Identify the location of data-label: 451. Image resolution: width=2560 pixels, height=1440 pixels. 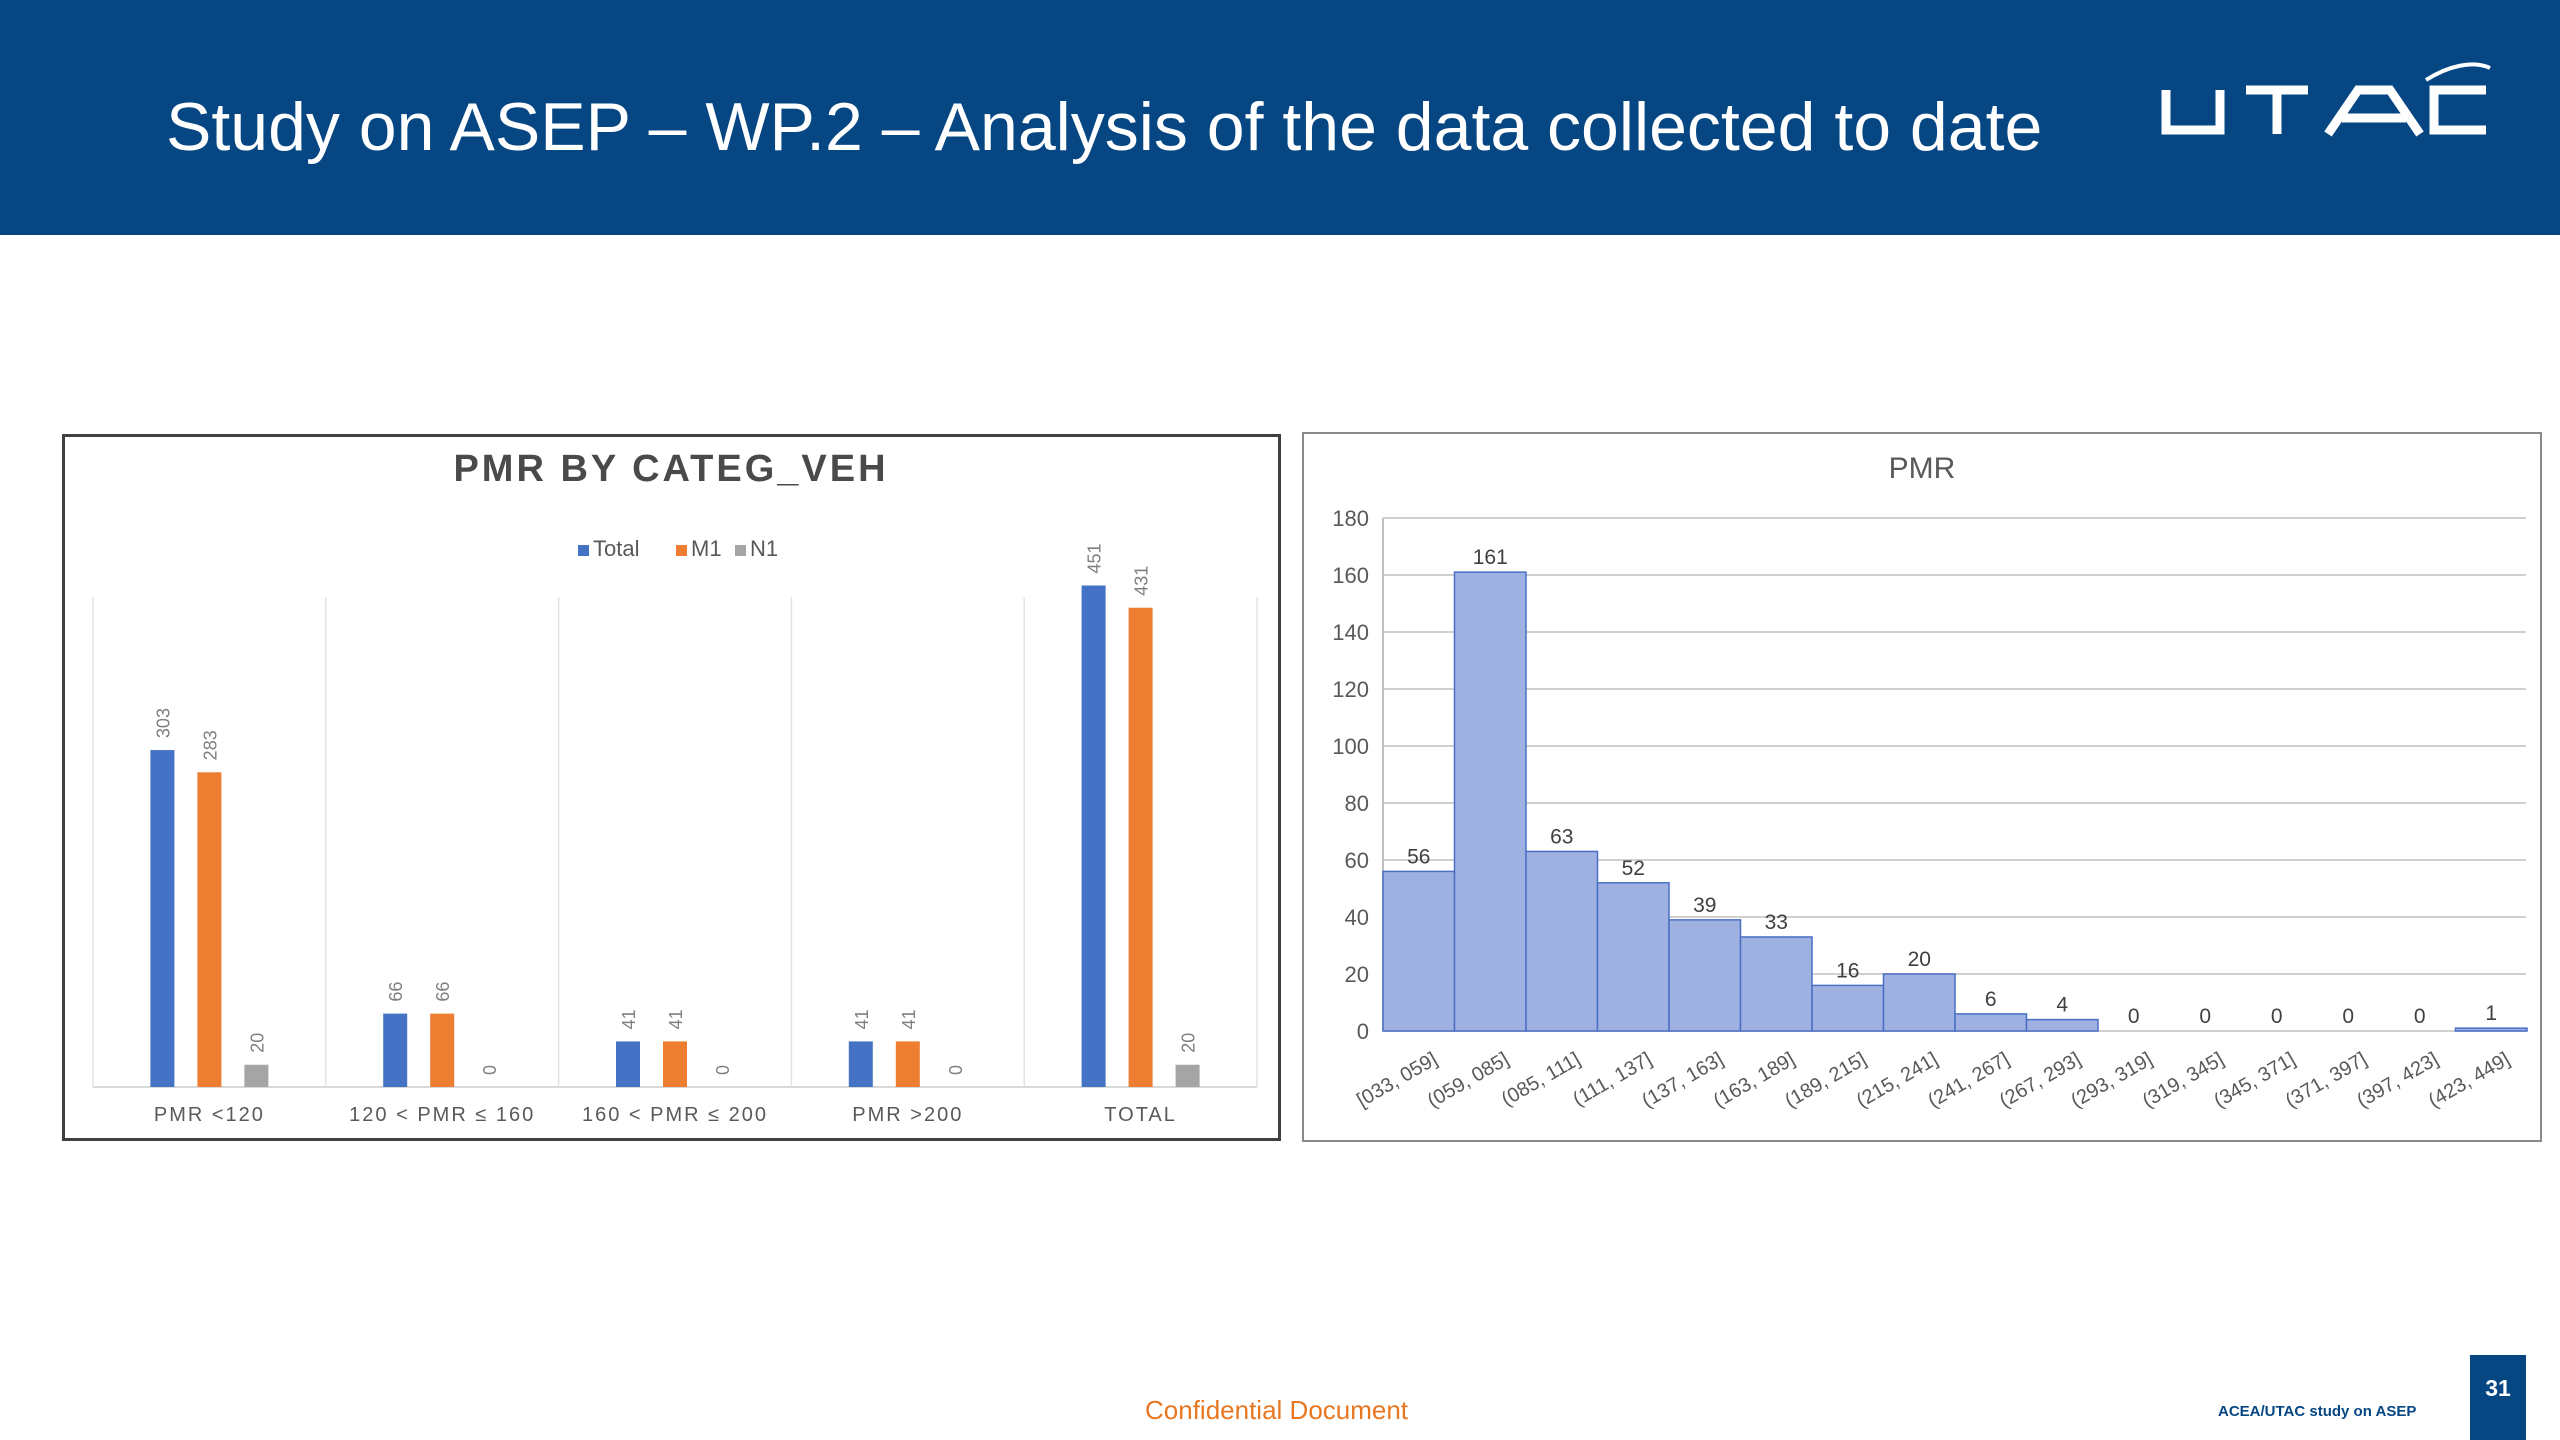
(1095, 558).